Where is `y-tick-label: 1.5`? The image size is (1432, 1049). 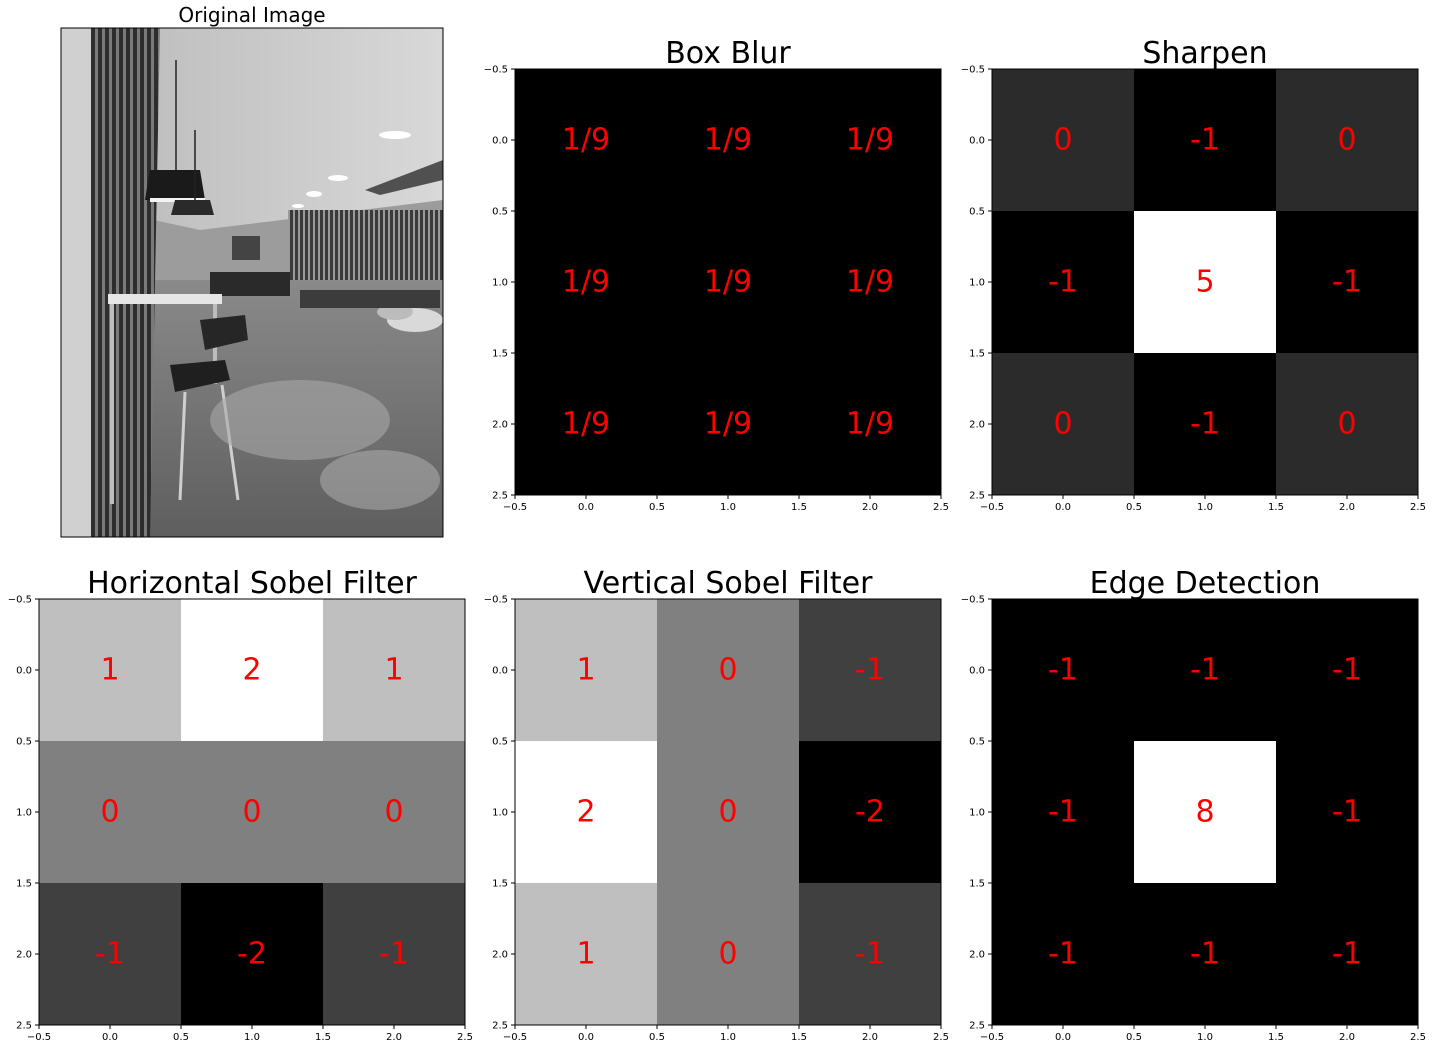 y-tick-label: 1.5 is located at coordinates (500, 354).